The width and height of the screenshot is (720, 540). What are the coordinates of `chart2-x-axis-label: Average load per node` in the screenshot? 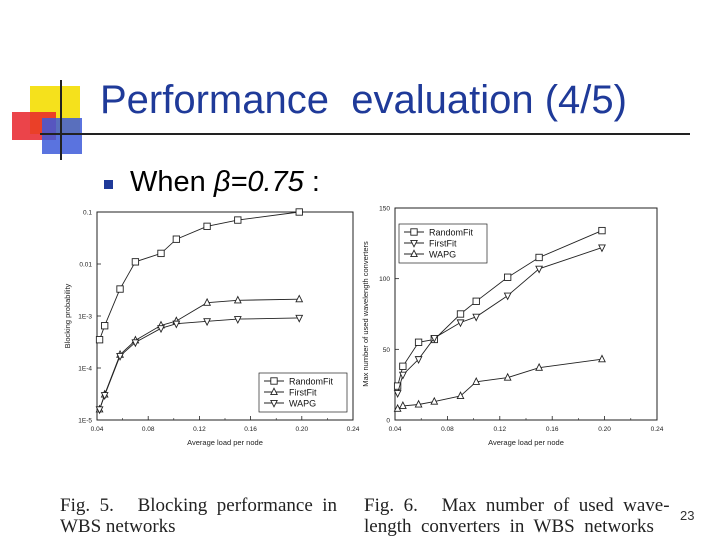 It's located at (526, 442).